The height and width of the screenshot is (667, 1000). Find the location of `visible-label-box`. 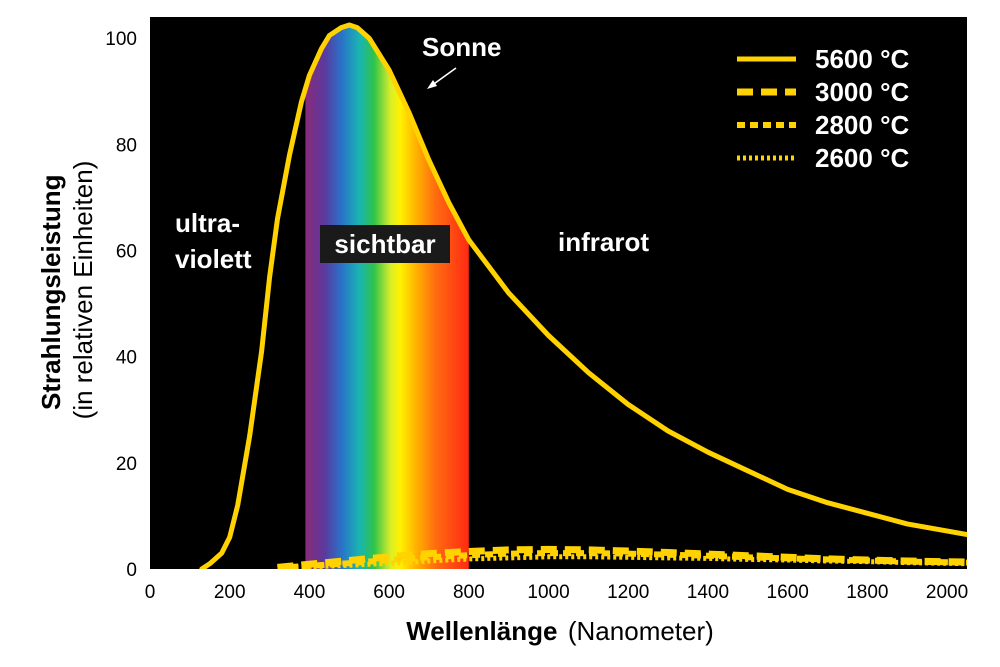

visible-label-box is located at coordinates (385, 244).